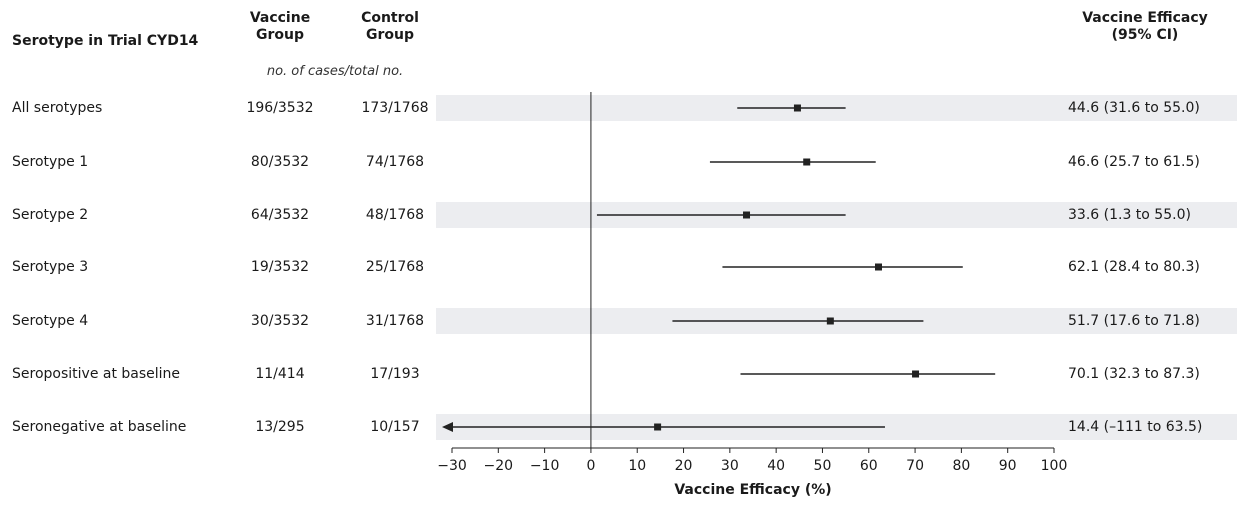  Describe the element at coordinates (280, 162) in the screenshot. I see `vaccine-cases-serotype-1: 80/3532` at that location.